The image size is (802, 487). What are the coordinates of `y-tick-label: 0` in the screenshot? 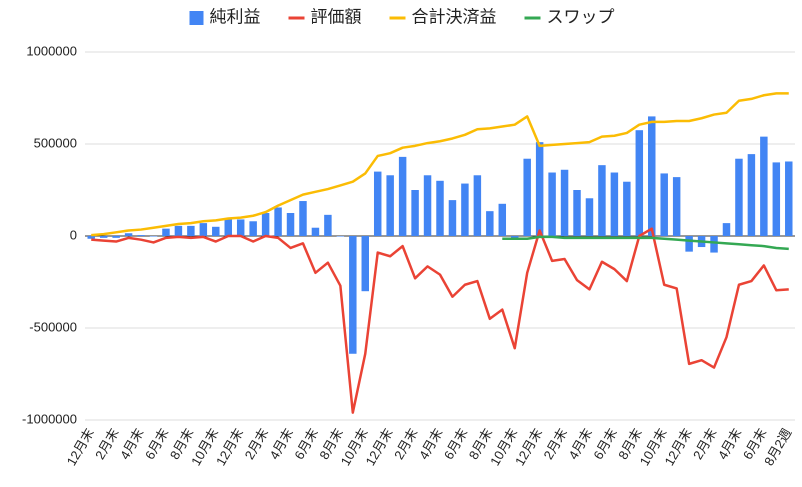 It's located at (73, 234).